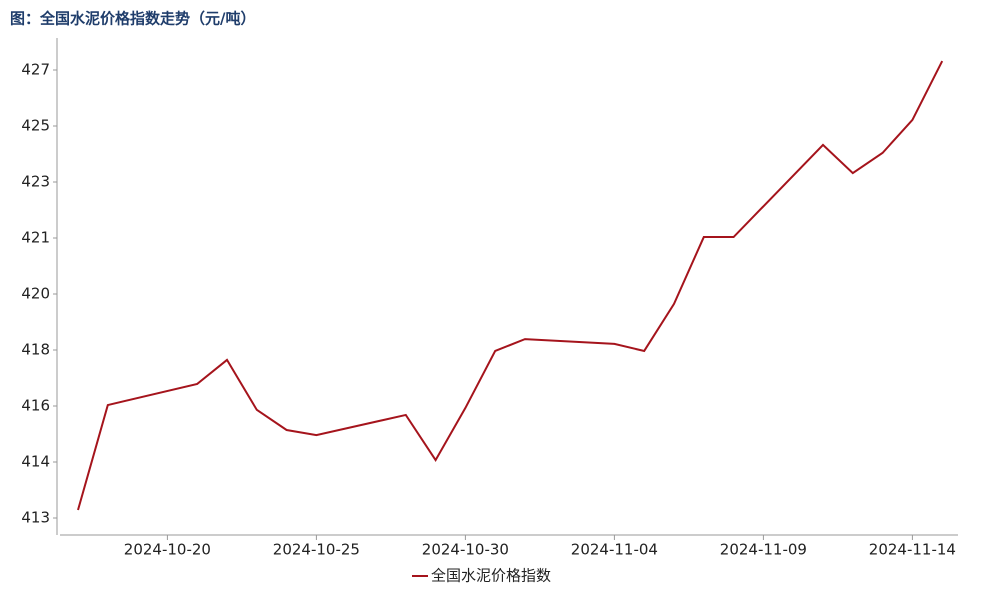  Describe the element at coordinates (614, 550) in the screenshot. I see `x-tick-label: 2024-11-04` at that location.